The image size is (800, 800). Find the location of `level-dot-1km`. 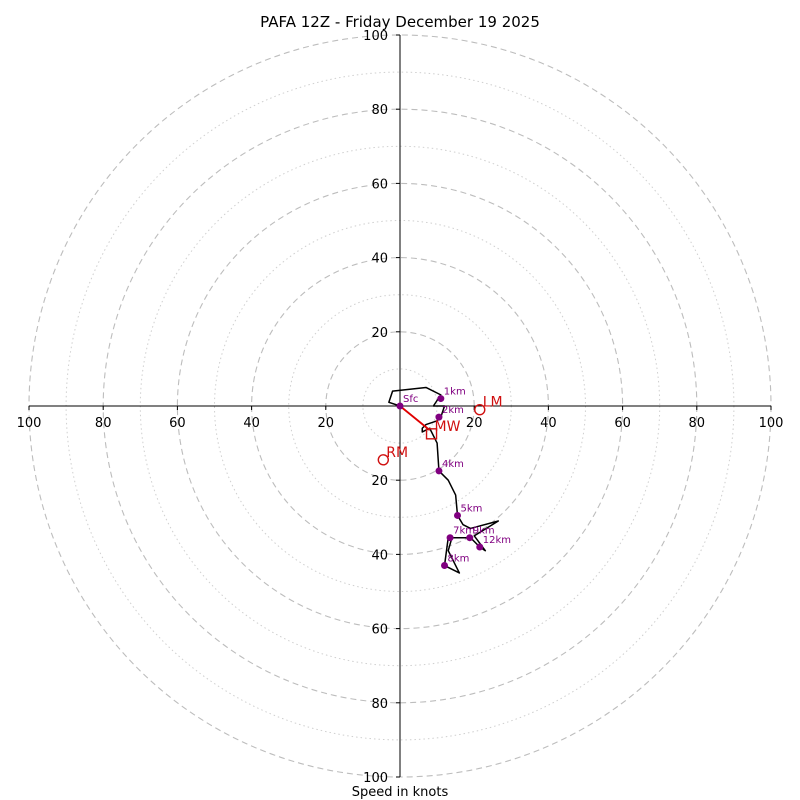

level-dot-1km is located at coordinates (441, 399).